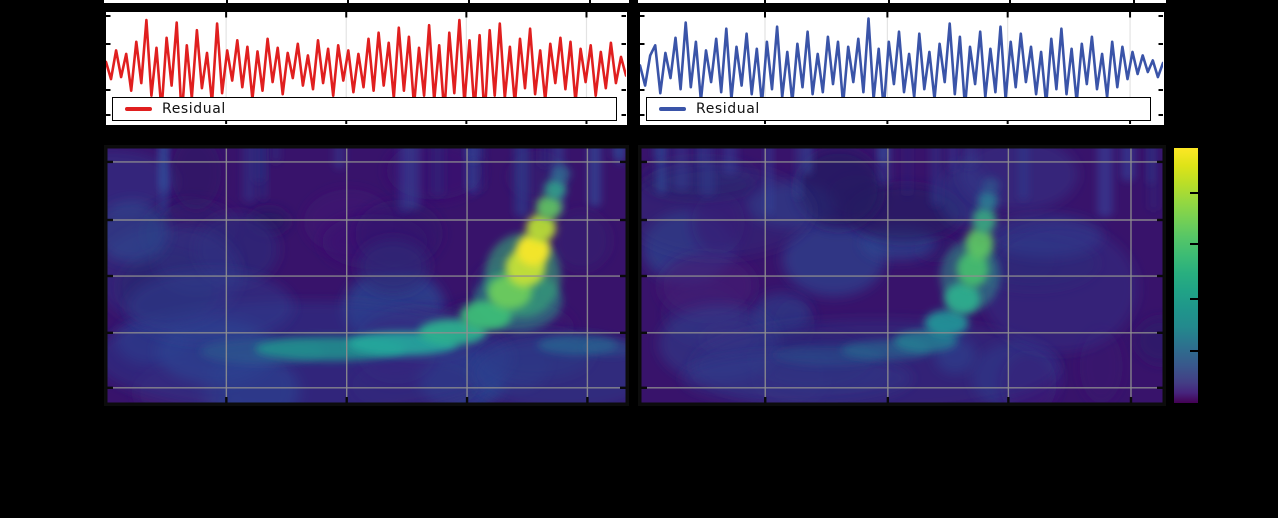  Describe the element at coordinates (672, 109) in the screenshot. I see `legend-line-sample-blue` at that location.